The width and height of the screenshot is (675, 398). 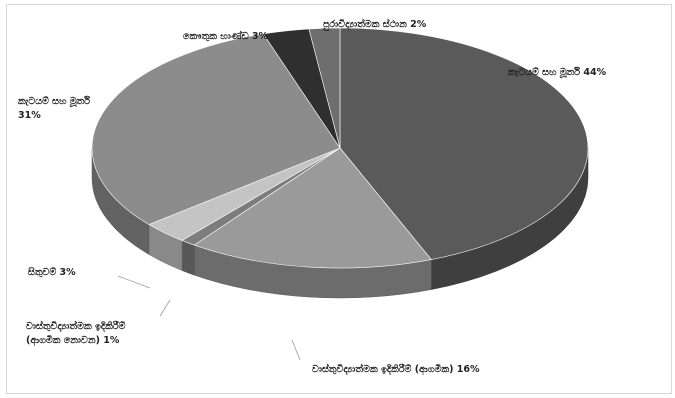 I want to click on leader-line-nonreligious, so click(x=165, y=308).